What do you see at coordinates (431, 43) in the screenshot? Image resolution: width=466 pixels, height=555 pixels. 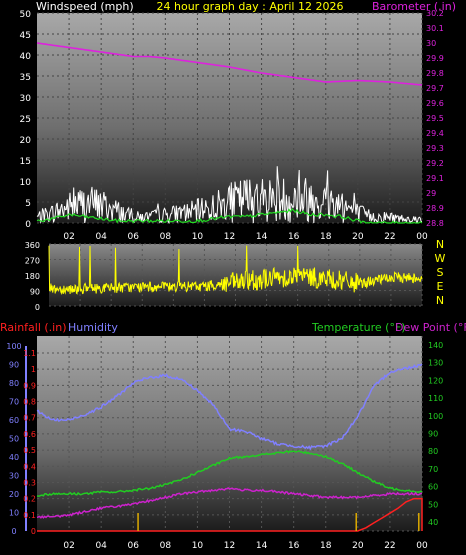 I see `barometer-tick-label: 30` at bounding box center [431, 43].